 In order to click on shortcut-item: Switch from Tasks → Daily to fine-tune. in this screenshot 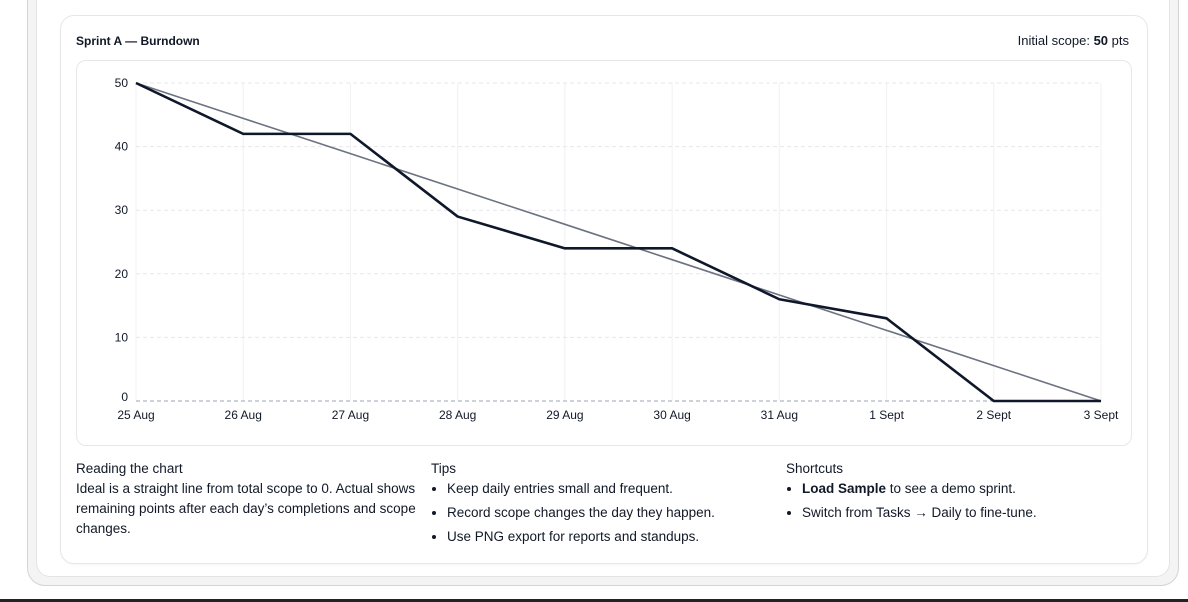, I will do `click(964, 513)`.